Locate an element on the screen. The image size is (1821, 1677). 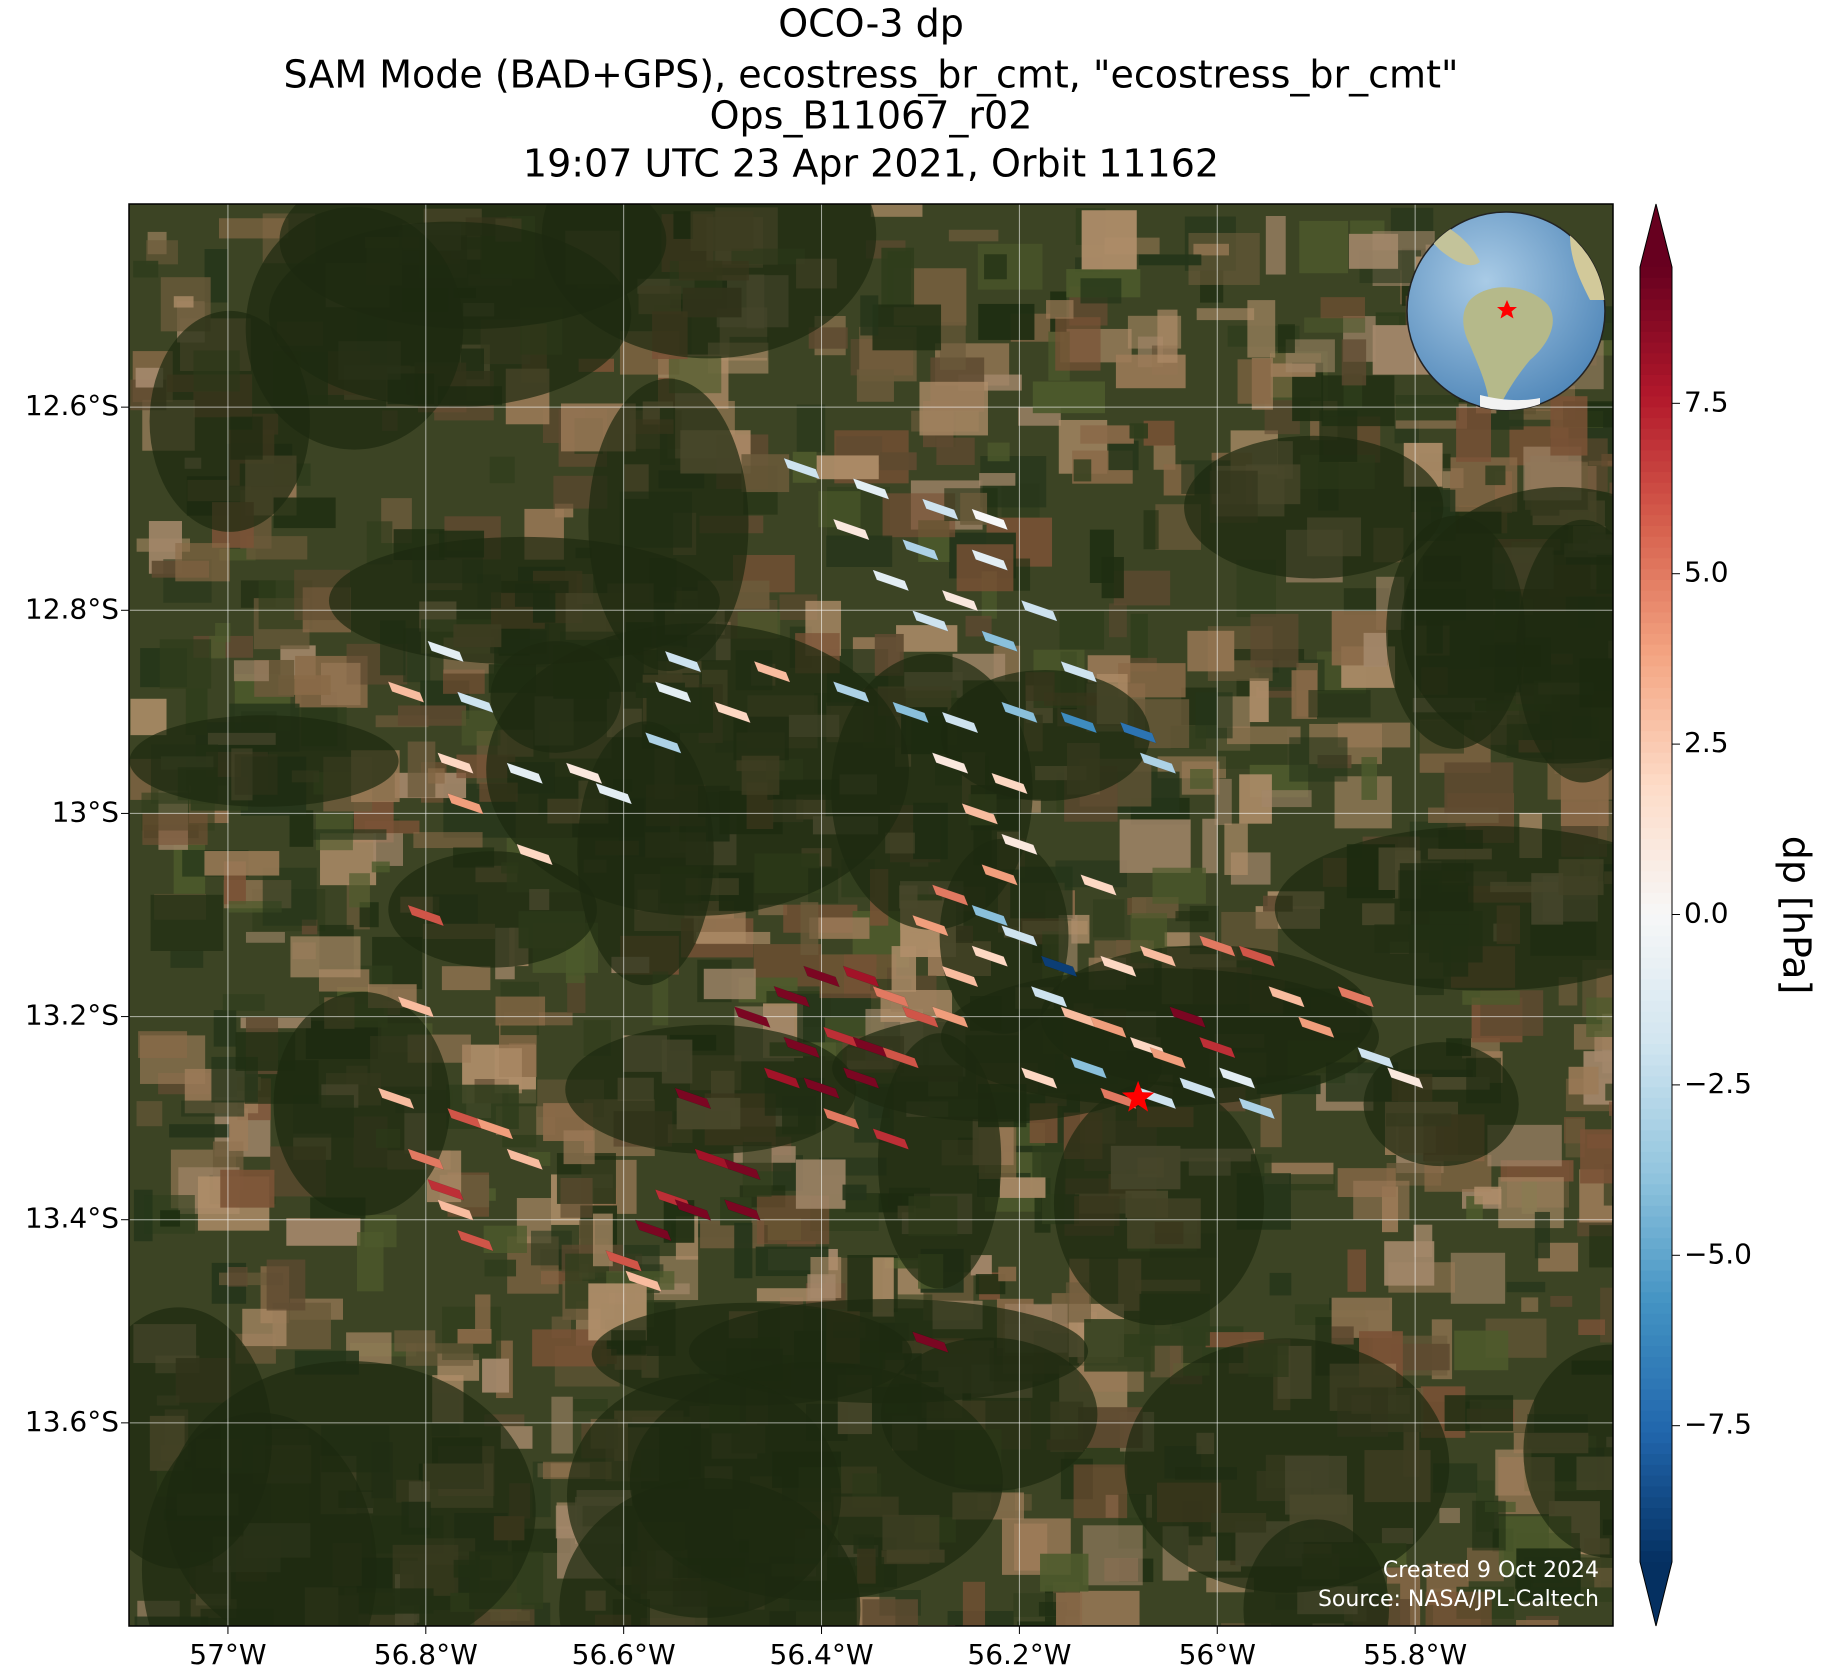
y-tick-label: 13.2°S is located at coordinates (72, 1015).